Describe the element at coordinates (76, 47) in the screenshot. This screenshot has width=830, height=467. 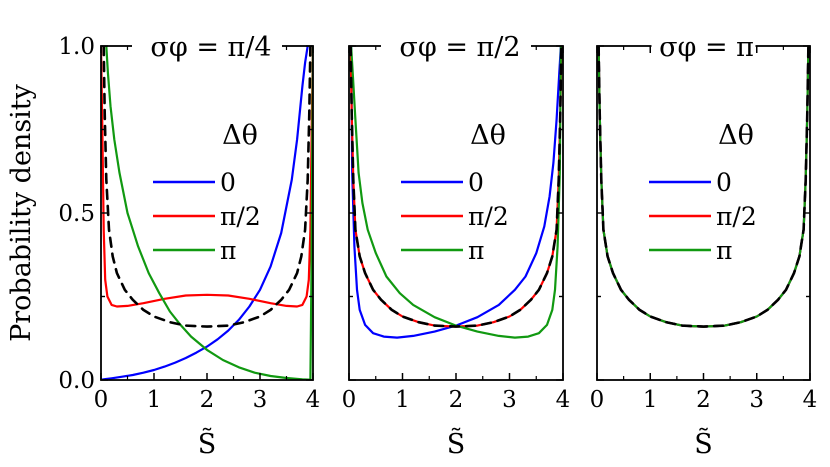
I see `y-tick-label: 1.0` at that location.